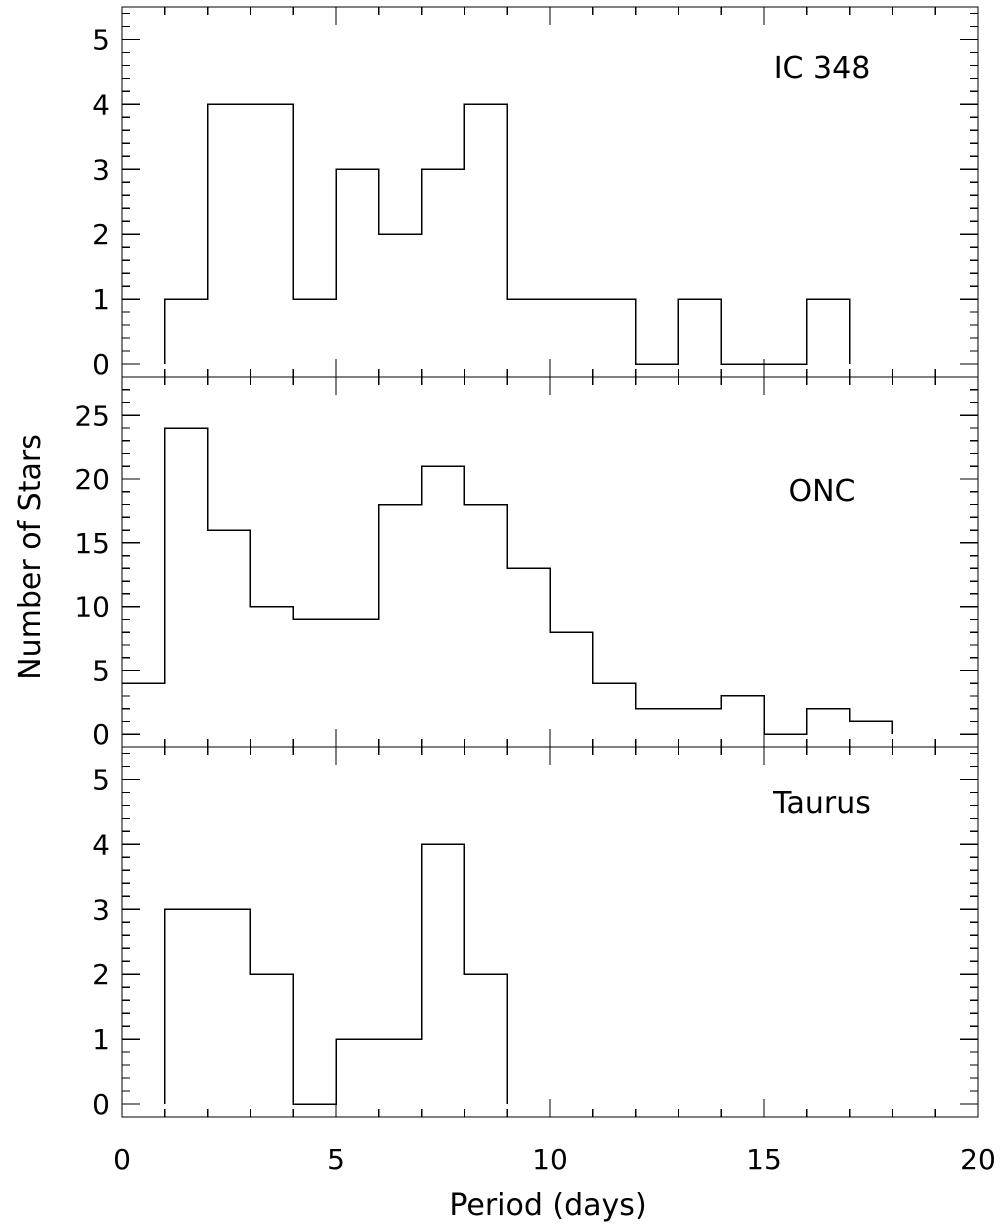 Image resolution: width=1003 pixels, height=1228 pixels. Describe the element at coordinates (101, 39) in the screenshot. I see `panel-0-ytick-label: 5` at that location.